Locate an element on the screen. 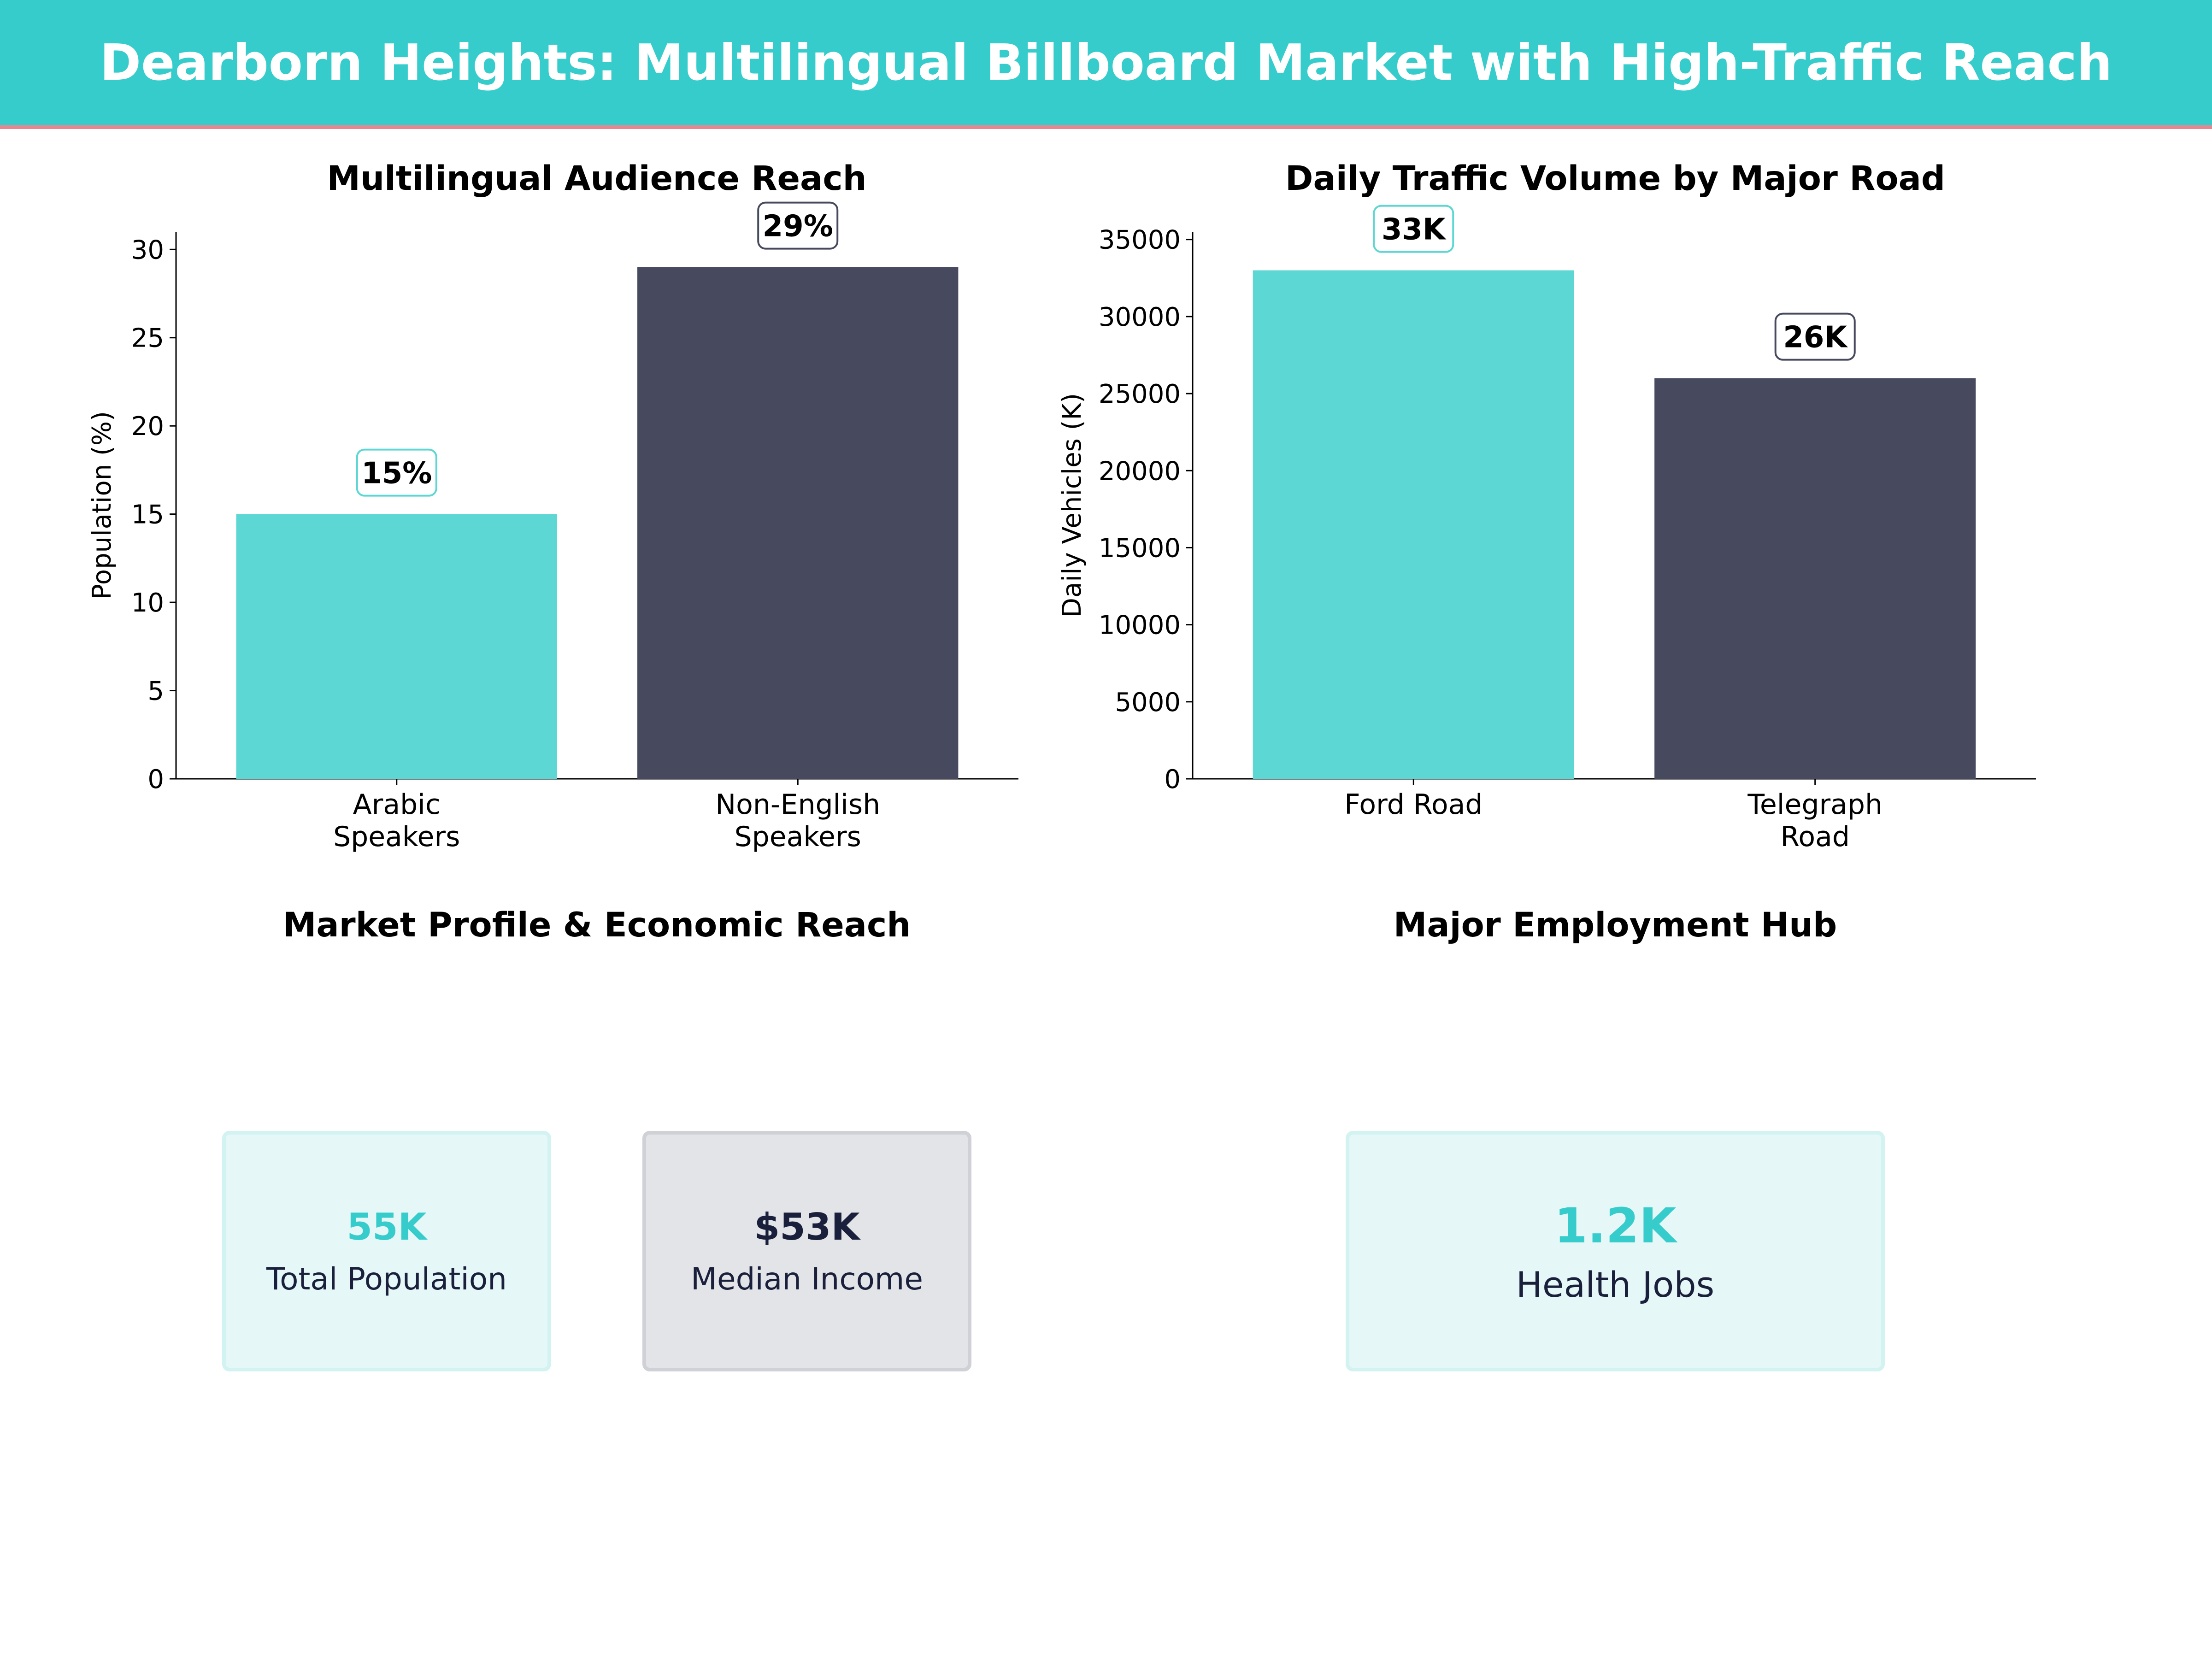  kpi-card-population: 55K Total Population is located at coordinates (386, 1251).